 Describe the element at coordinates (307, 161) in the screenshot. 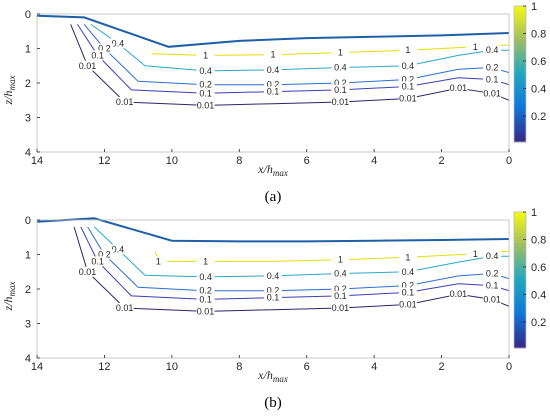

I see `x-tick-label: 6` at that location.